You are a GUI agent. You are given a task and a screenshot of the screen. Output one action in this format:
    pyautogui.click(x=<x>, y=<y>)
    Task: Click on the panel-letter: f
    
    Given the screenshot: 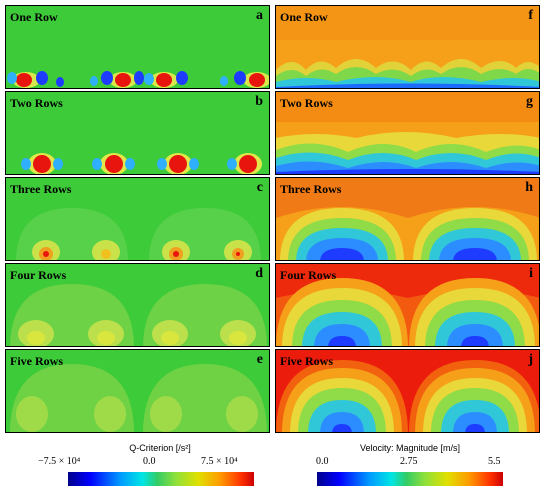 What is the action you would take?
    pyautogui.click(x=530, y=15)
    